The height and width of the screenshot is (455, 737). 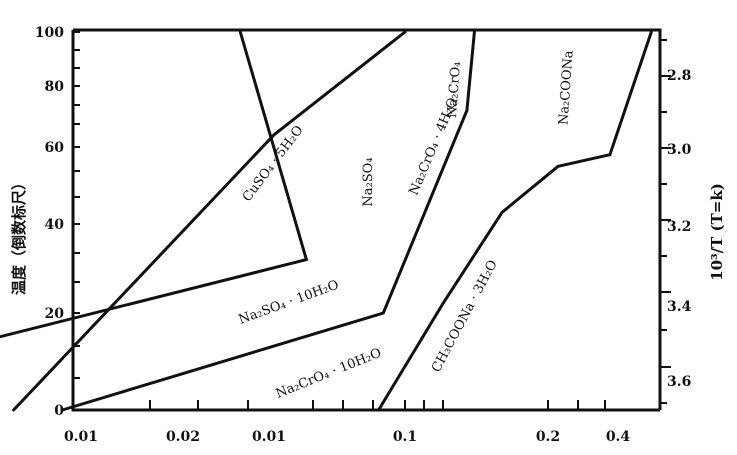 I want to click on y-left-tick-label: 0, so click(x=59, y=411).